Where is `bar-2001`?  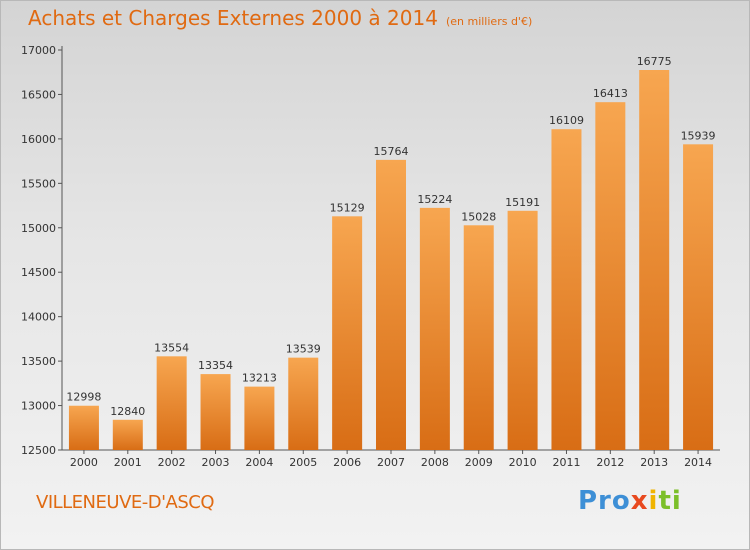 bar-2001 is located at coordinates (127, 434).